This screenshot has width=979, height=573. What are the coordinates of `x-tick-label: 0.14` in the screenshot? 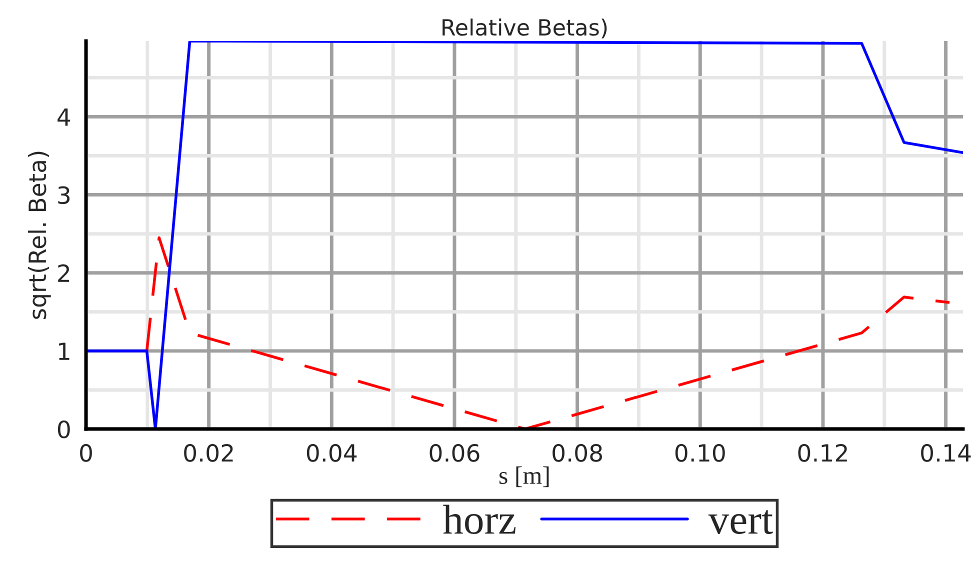 It's located at (946, 453).